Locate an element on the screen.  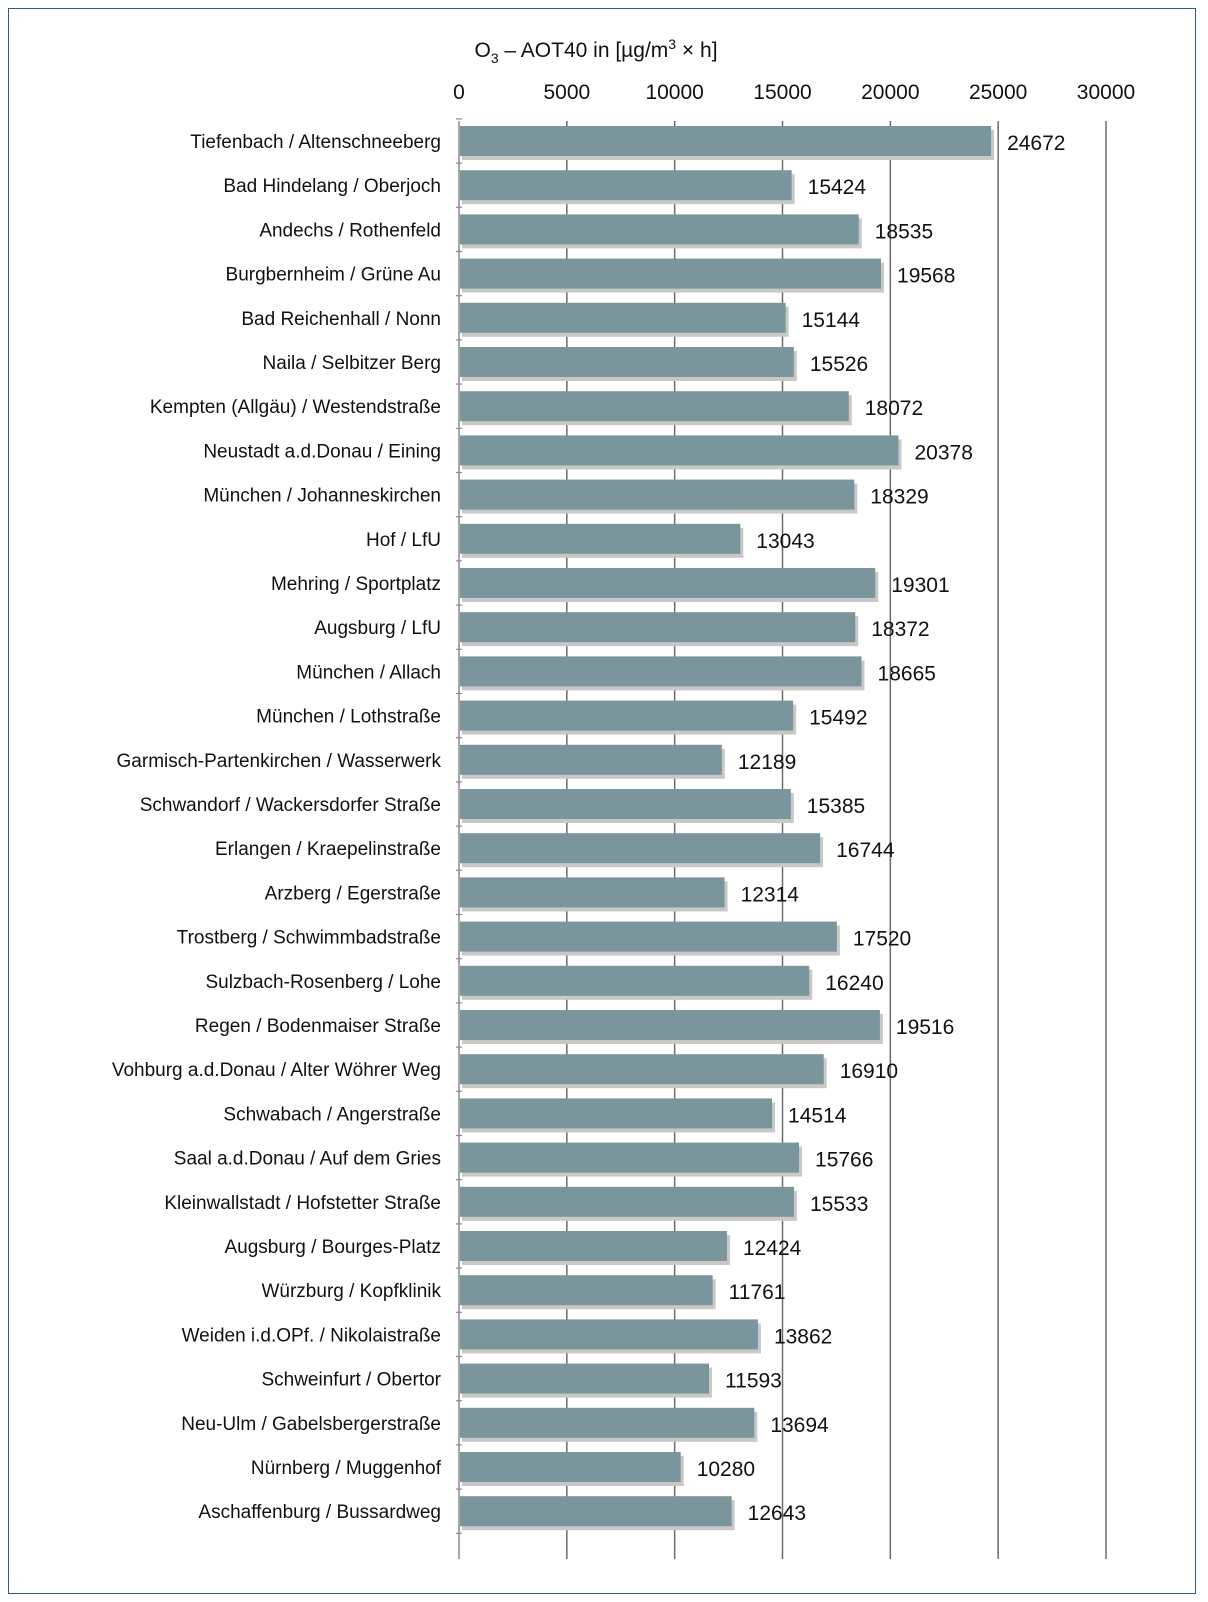
category-label: Augsburg / Bourges-Platz is located at coordinates (332, 1247).